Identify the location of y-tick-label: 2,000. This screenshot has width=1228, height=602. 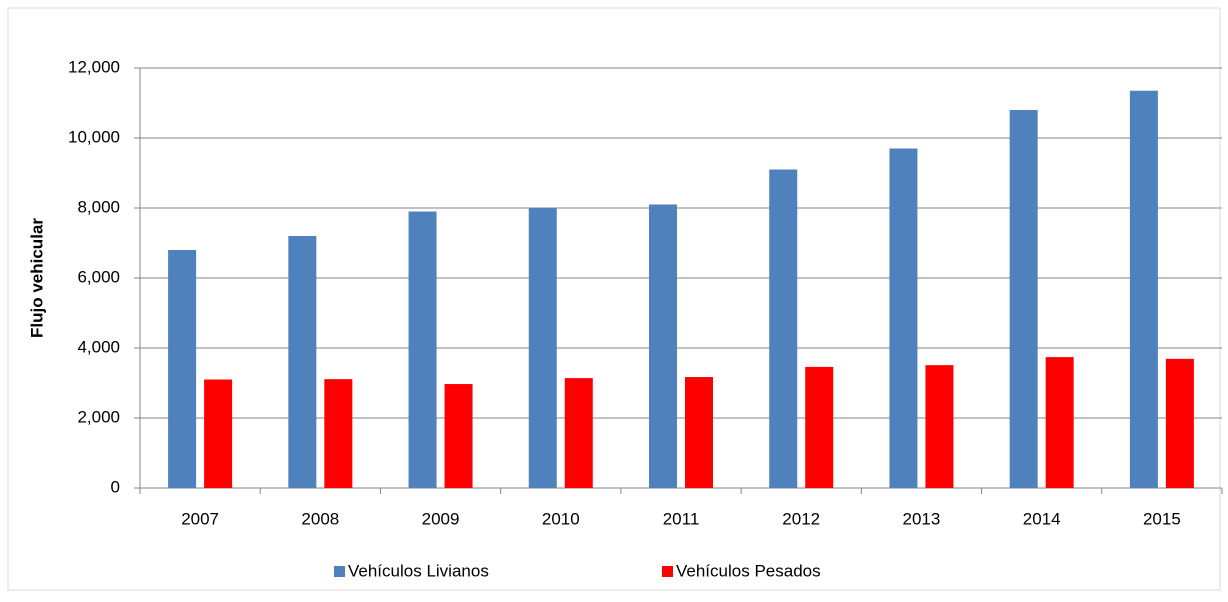
(98, 416).